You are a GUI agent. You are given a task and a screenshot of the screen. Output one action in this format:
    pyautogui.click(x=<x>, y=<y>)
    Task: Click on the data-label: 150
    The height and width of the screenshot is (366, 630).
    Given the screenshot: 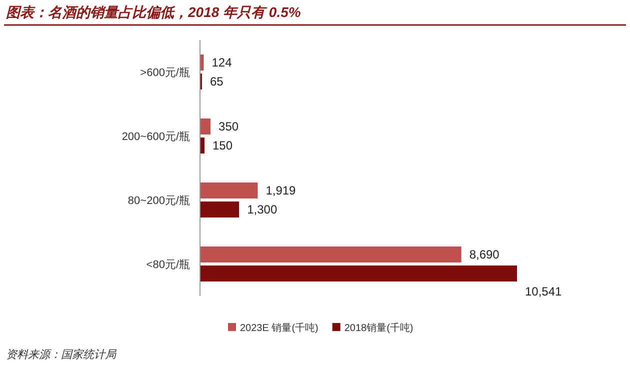 What is the action you would take?
    pyautogui.click(x=222, y=145)
    